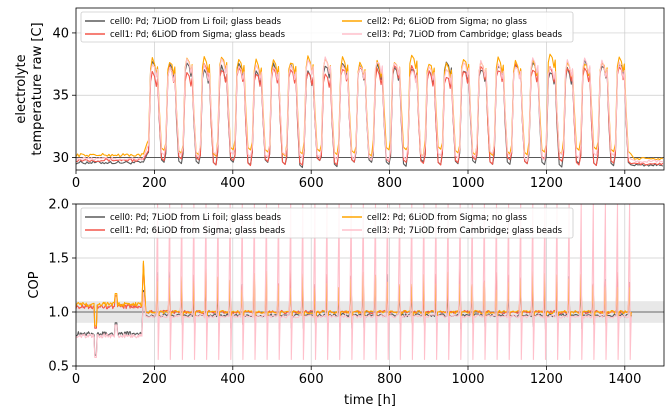 The height and width of the screenshot is (414, 672). Describe the element at coordinates (34, 284) in the screenshot. I see `bottom-ylabel: COP` at that location.